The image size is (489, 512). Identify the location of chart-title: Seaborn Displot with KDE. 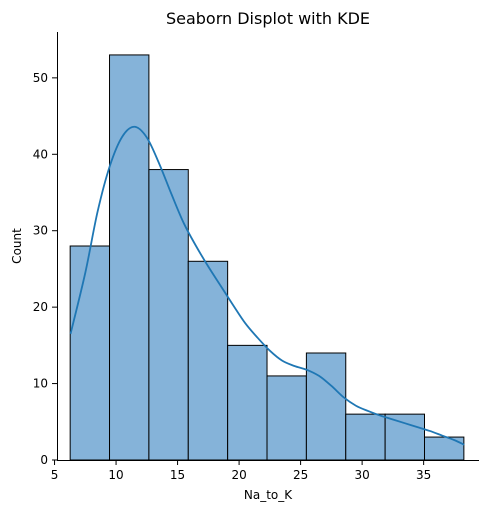
(268, 18).